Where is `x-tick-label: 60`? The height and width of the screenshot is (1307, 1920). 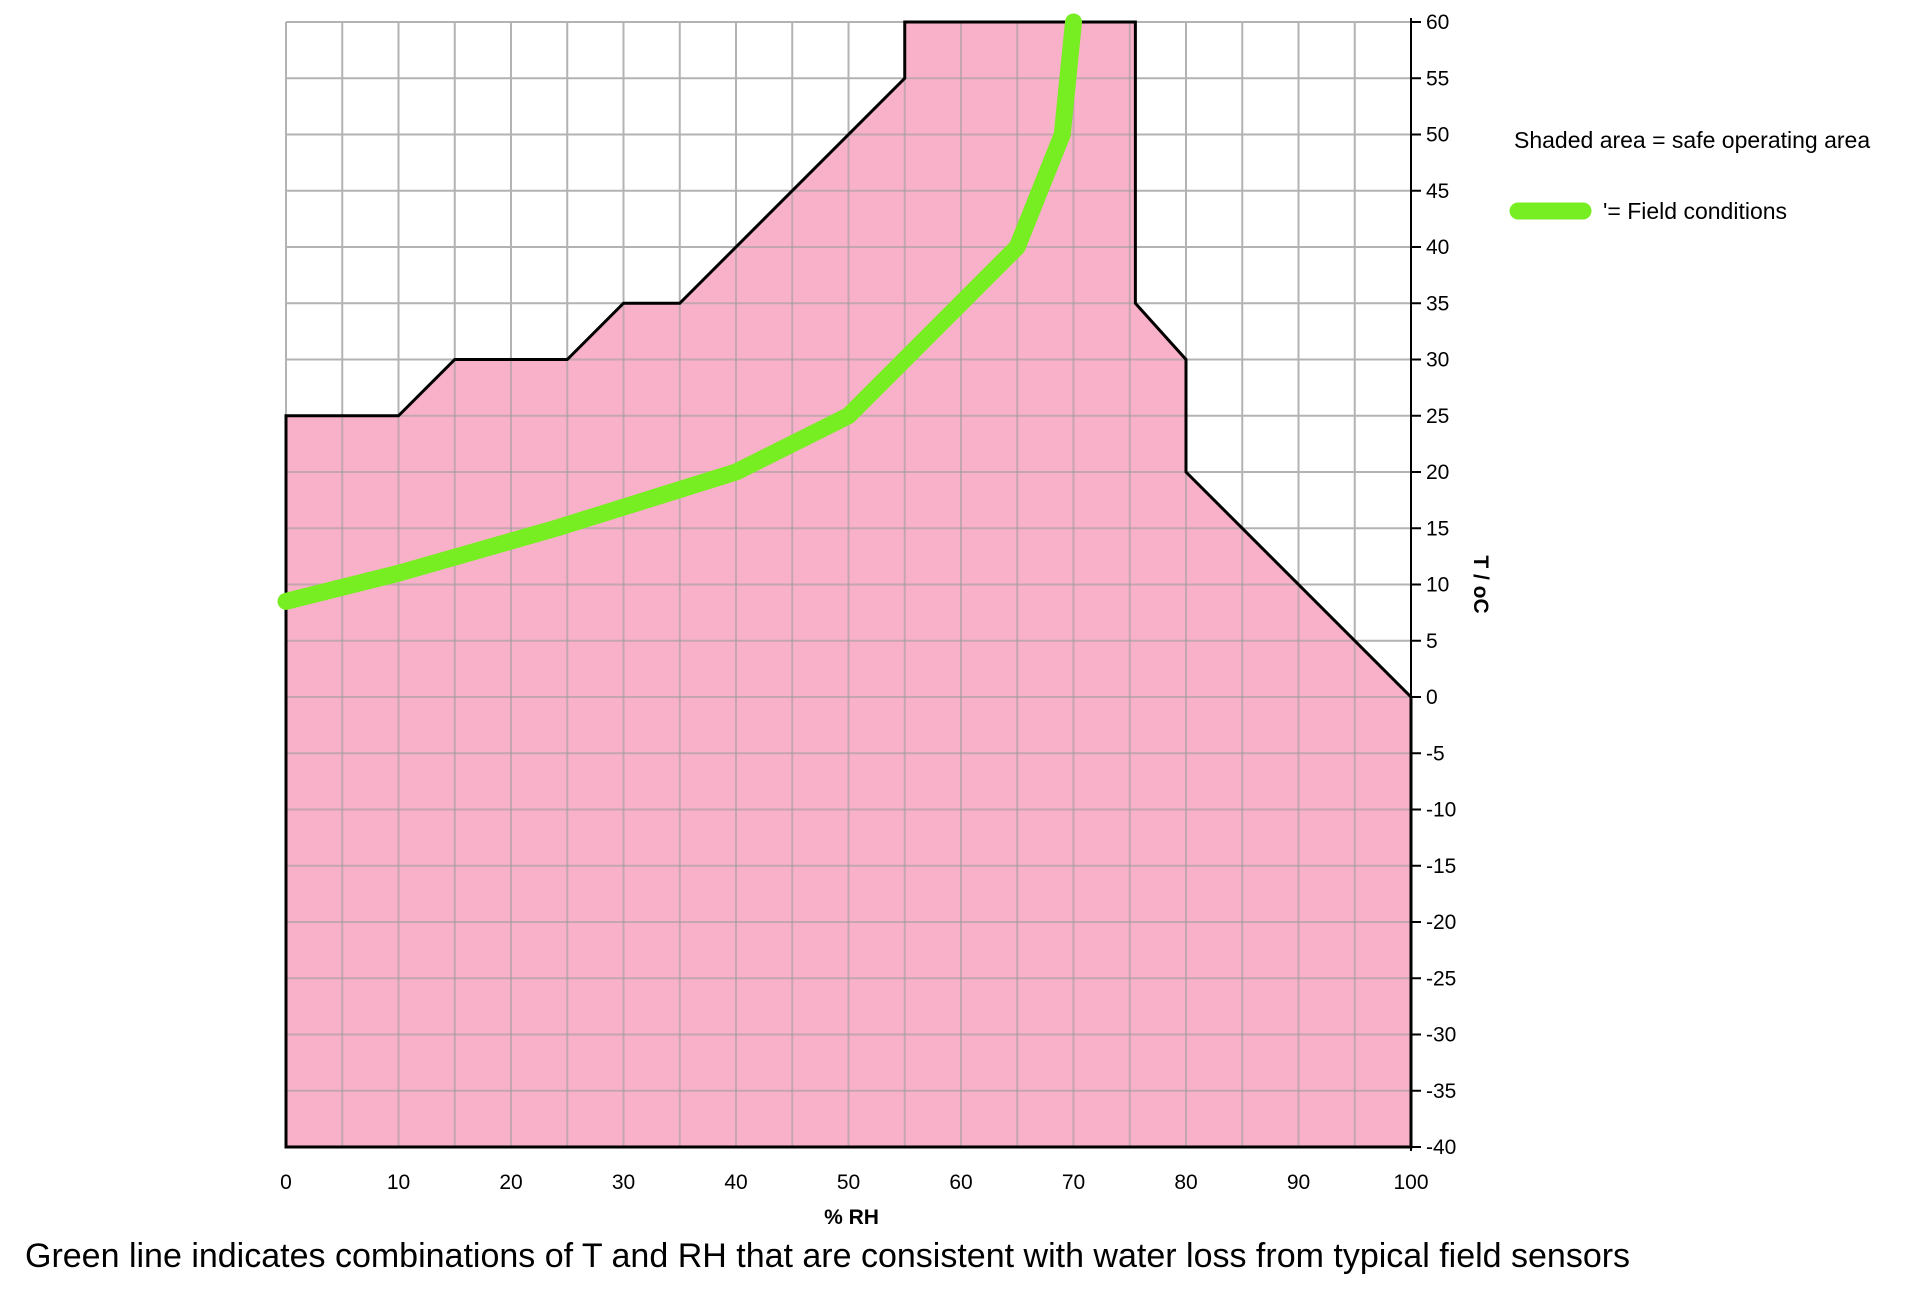 x-tick-label: 60 is located at coordinates (960, 1182).